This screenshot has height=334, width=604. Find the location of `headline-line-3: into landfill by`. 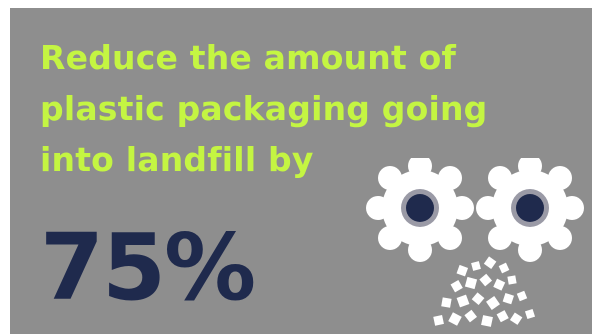

headline-line-3: into landfill by is located at coordinates (177, 159).